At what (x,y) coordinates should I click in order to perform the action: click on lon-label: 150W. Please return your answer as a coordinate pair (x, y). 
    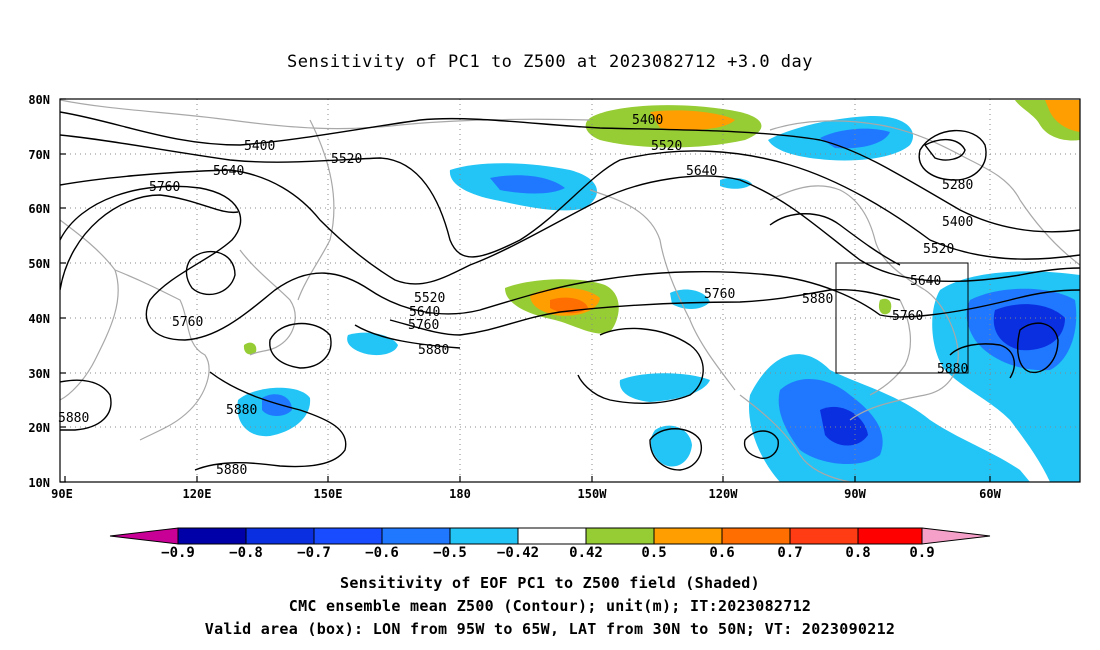
    Looking at the image, I should click on (593, 494).